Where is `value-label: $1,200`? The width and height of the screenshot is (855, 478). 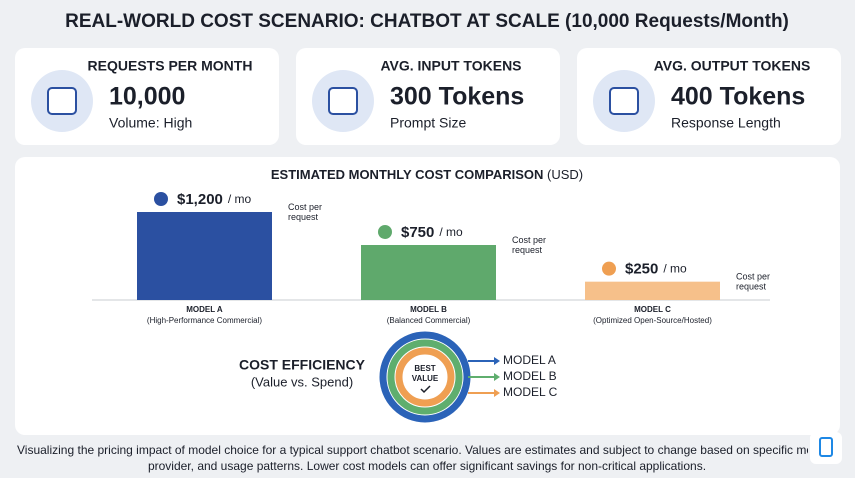 value-label: $1,200 is located at coordinates (200, 199).